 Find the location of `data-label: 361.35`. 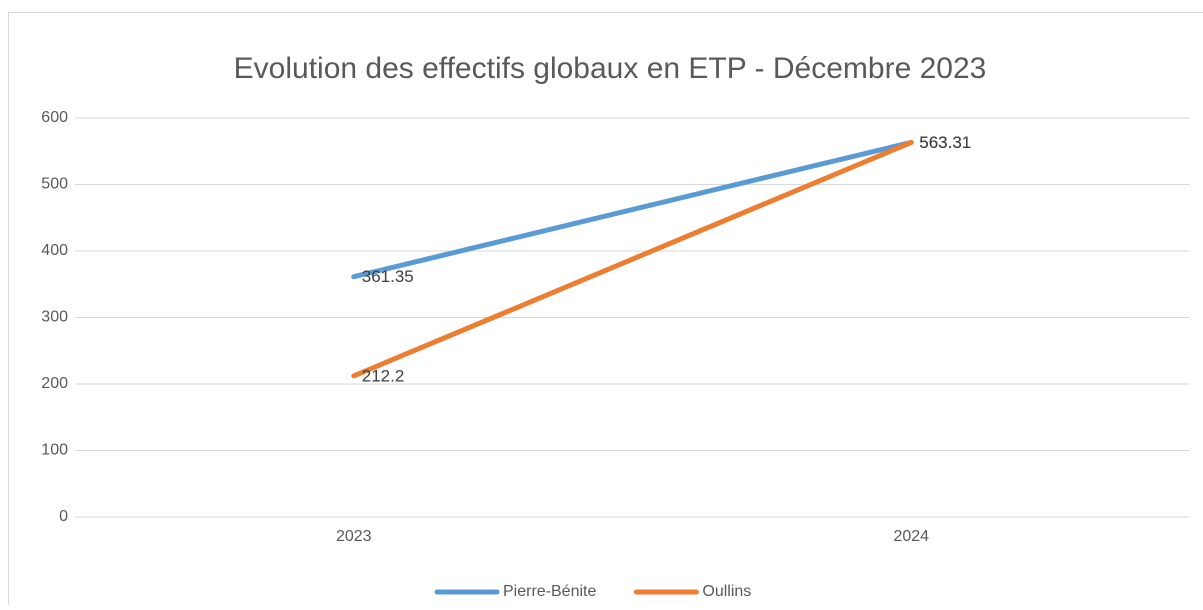

data-label: 361.35 is located at coordinates (388, 276).